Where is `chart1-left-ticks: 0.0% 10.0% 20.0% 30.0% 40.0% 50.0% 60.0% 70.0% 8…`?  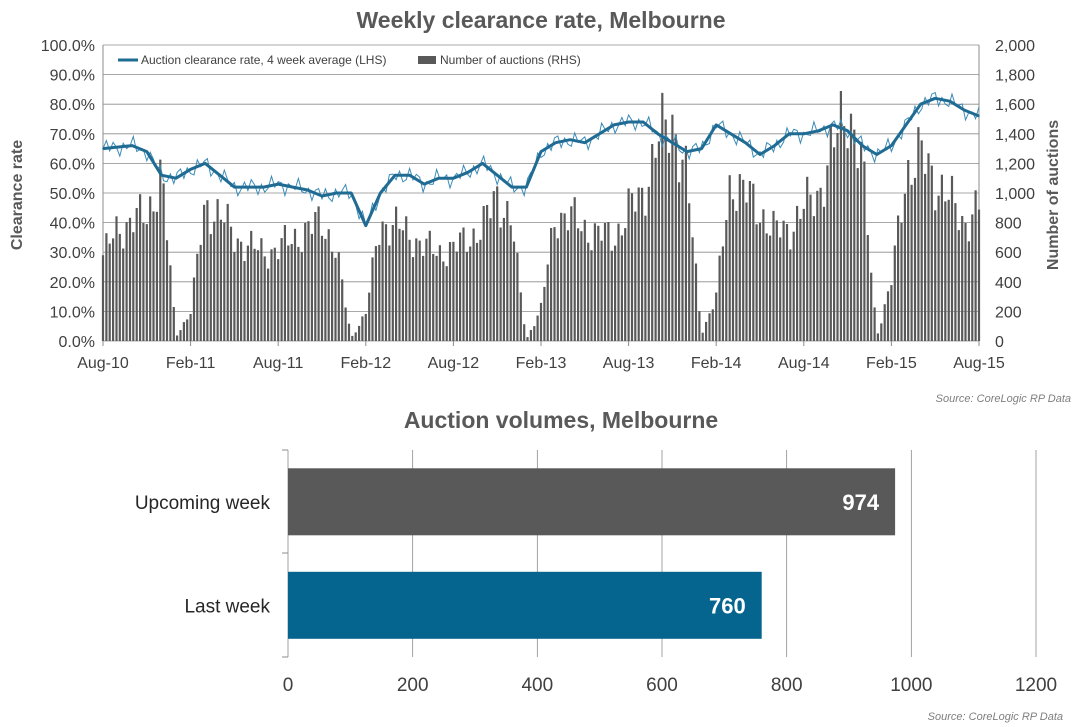
chart1-left-ticks: 0.0% 10.0% 20.0% 30.0% 40.0% 50.0% 60.0% 70.0% 8… is located at coordinates (68, 194).